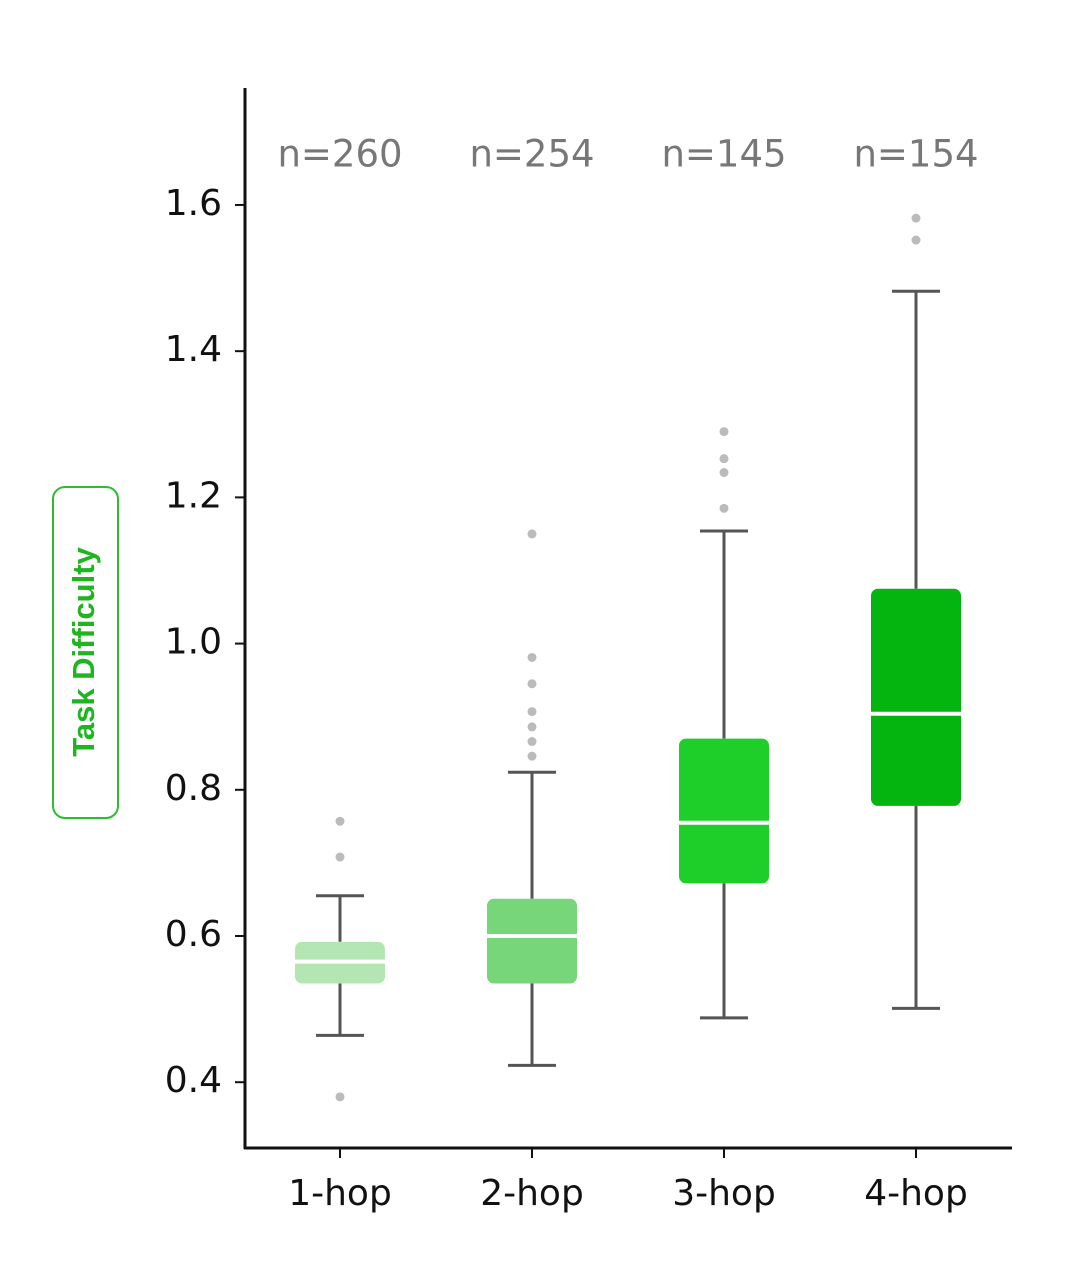 This screenshot has width=1080, height=1284. Describe the element at coordinates (531, 154) in the screenshot. I see `annotation: n=254` at that location.